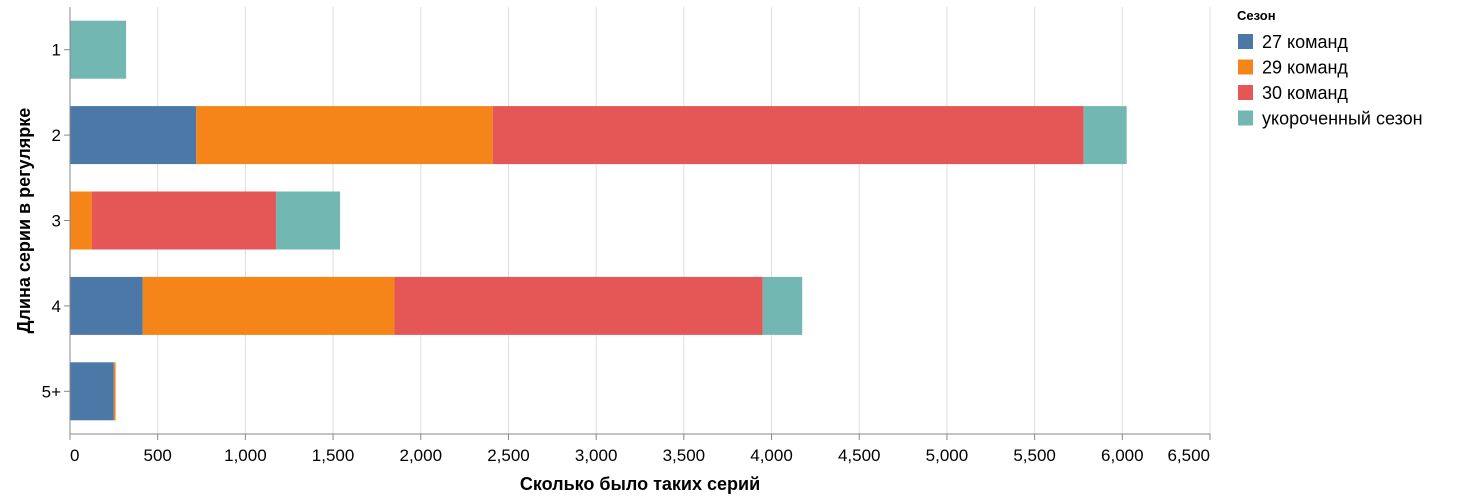 This screenshot has width=1460, height=500. What do you see at coordinates (684, 455) in the screenshot?
I see `x-tick-label: 3,500` at bounding box center [684, 455].